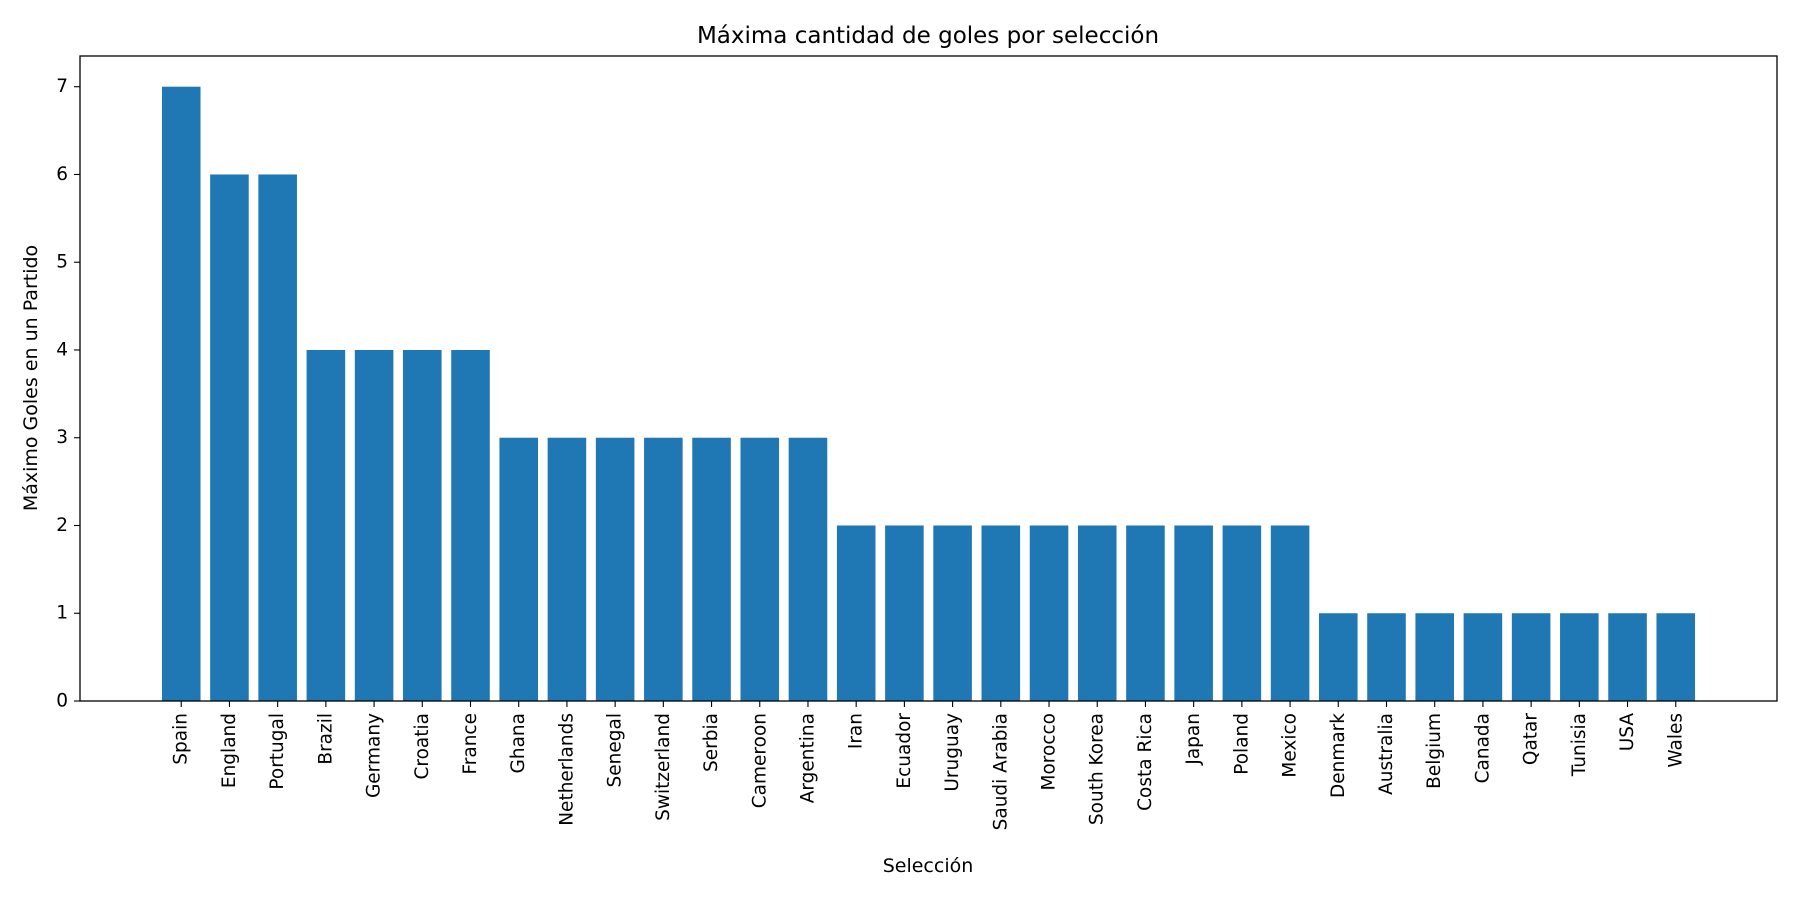 The image size is (1800, 900). What do you see at coordinates (422, 525) in the screenshot?
I see `bar-croatia` at bounding box center [422, 525].